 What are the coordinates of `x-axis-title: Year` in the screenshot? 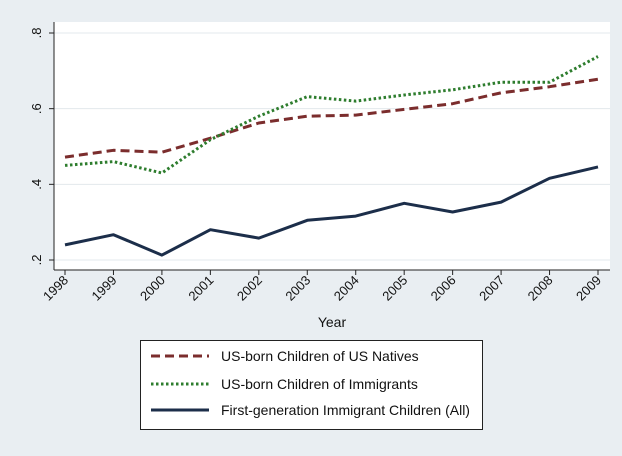 It's located at (332, 322).